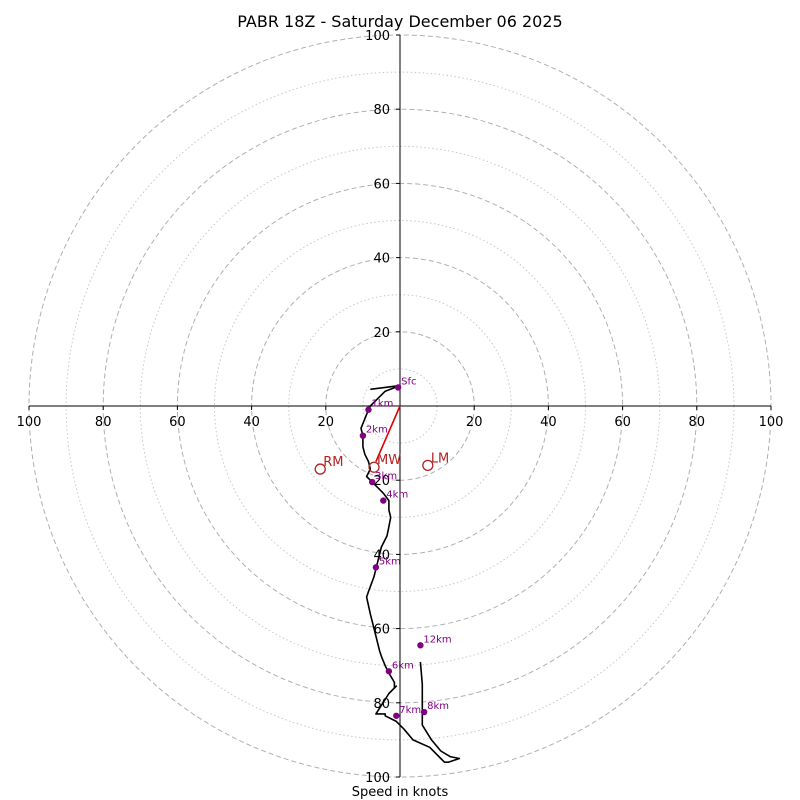 The height and width of the screenshot is (800, 800). I want to click on height-marker-label: 5km, so click(390, 561).